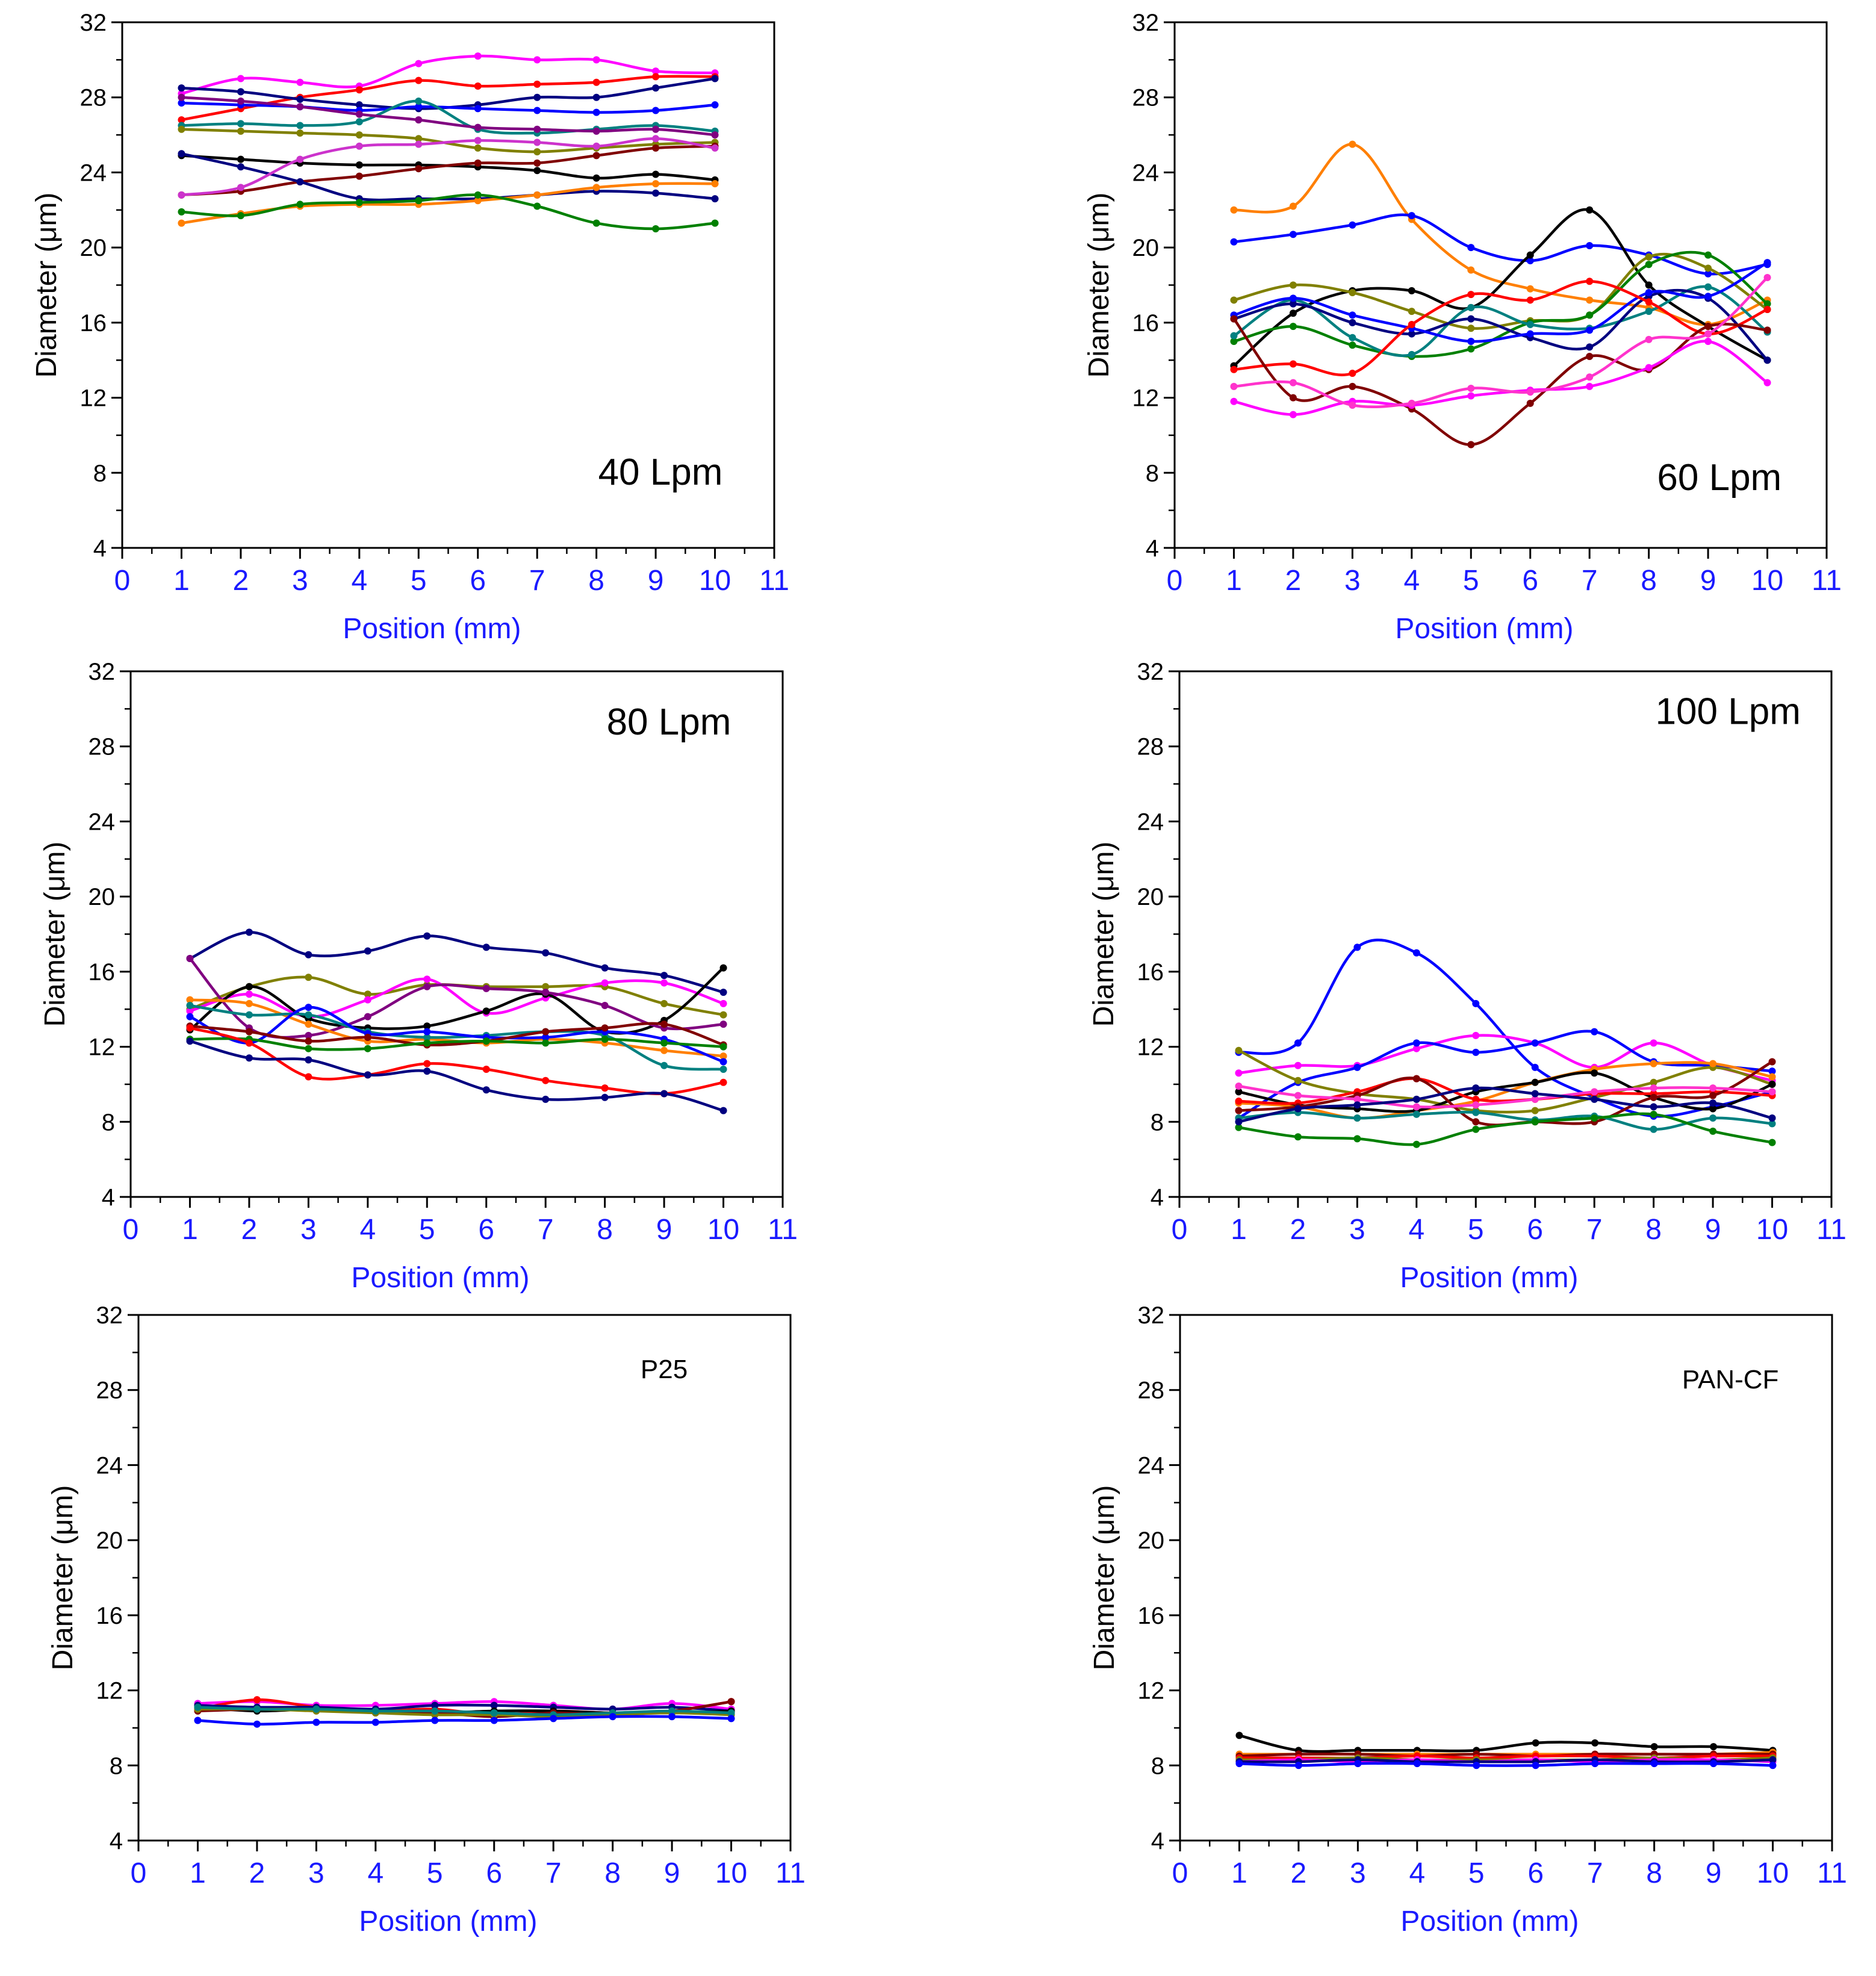 This screenshot has height=1976, width=1876. I want to click on x-tick-label: 8, so click(605, 1230).